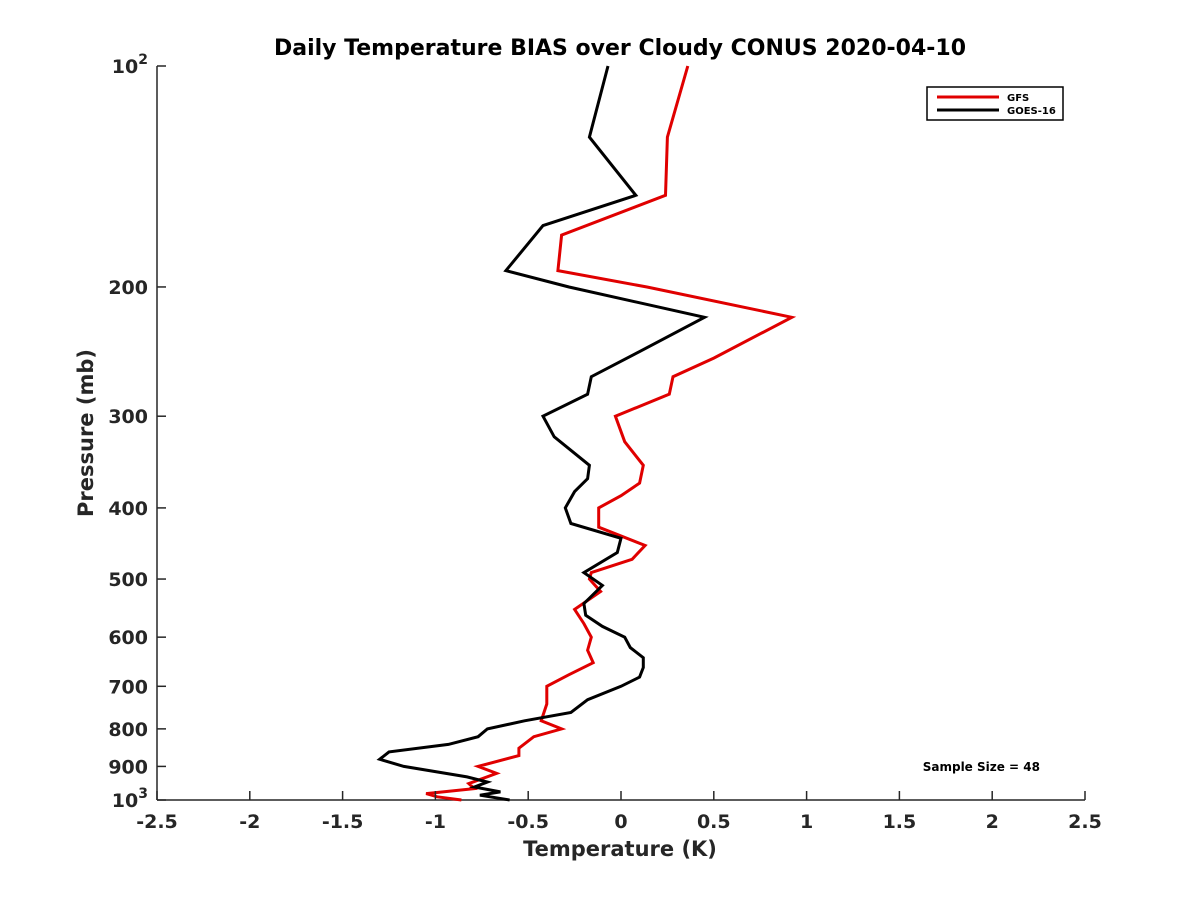 Image resolution: width=1200 pixels, height=900 pixels. Describe the element at coordinates (1018, 98) in the screenshot. I see `legend-label-gfs: GFS` at that location.